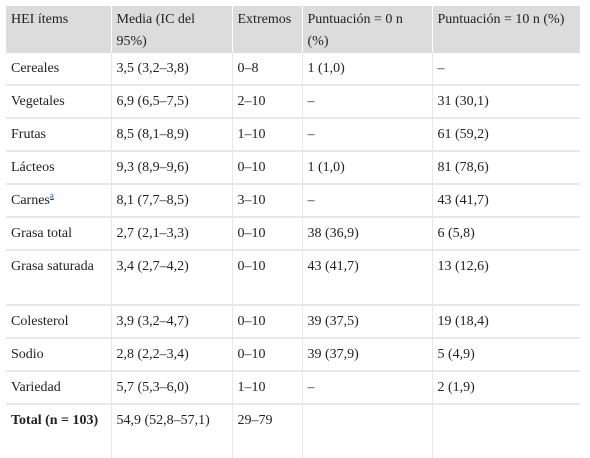  I want to click on cell-score-zero: 39 (37,5), so click(367, 322).